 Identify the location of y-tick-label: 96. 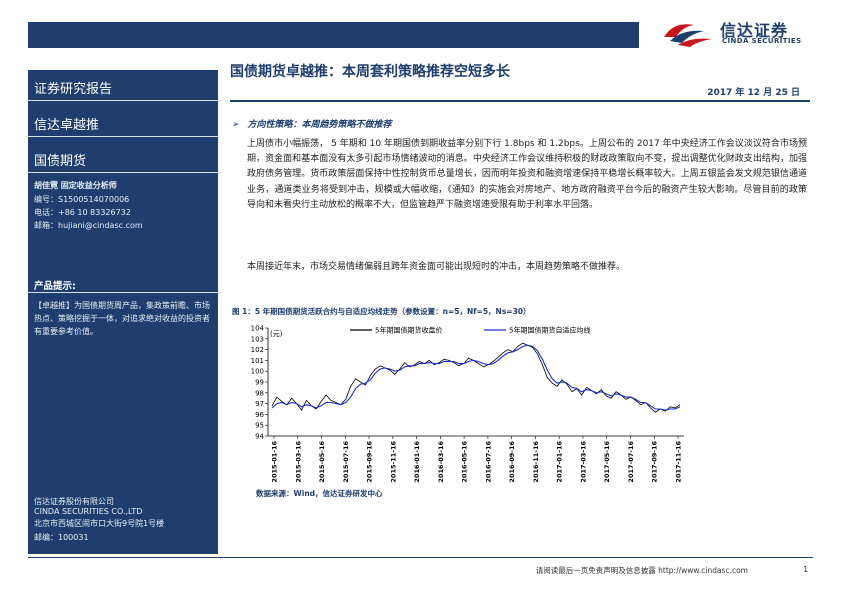
(259, 415).